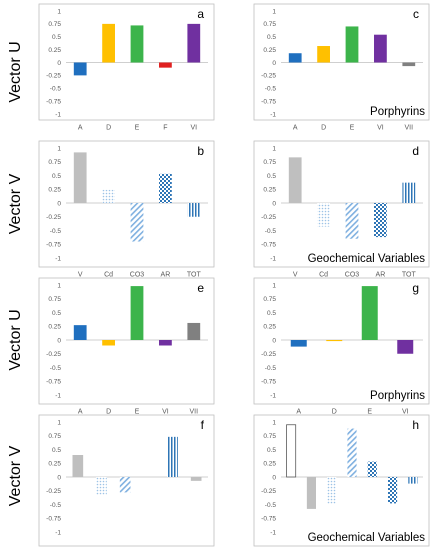 This screenshot has height=550, width=434. I want to click on panel-note: Geochemical Variables, so click(367, 259).